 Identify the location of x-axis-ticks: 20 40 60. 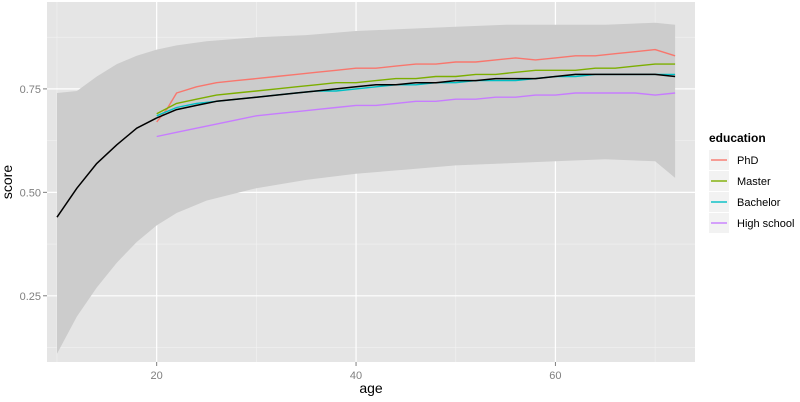
(356, 372).